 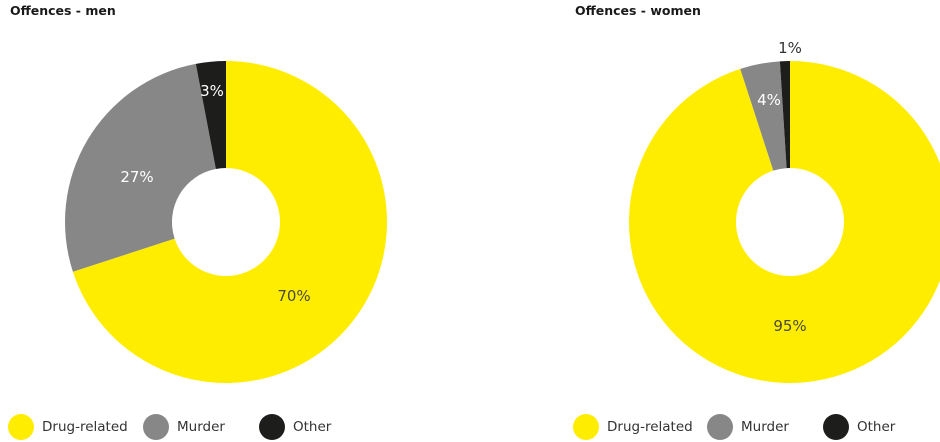 What do you see at coordinates (63, 10) in the screenshot?
I see `chart-title-men: Offences - men` at bounding box center [63, 10].